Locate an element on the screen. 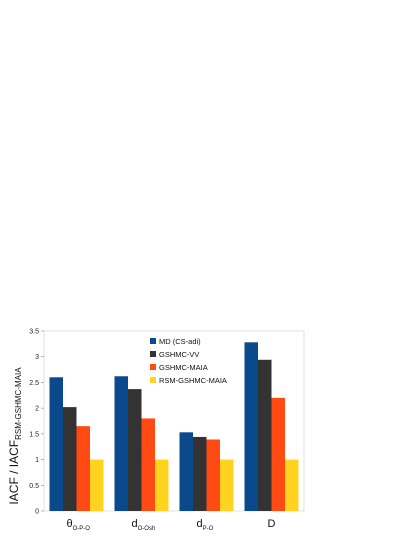 Image resolution: width=415 pixels, height=537 pixels. bar-md-cs-adi--2 is located at coordinates (186, 471).